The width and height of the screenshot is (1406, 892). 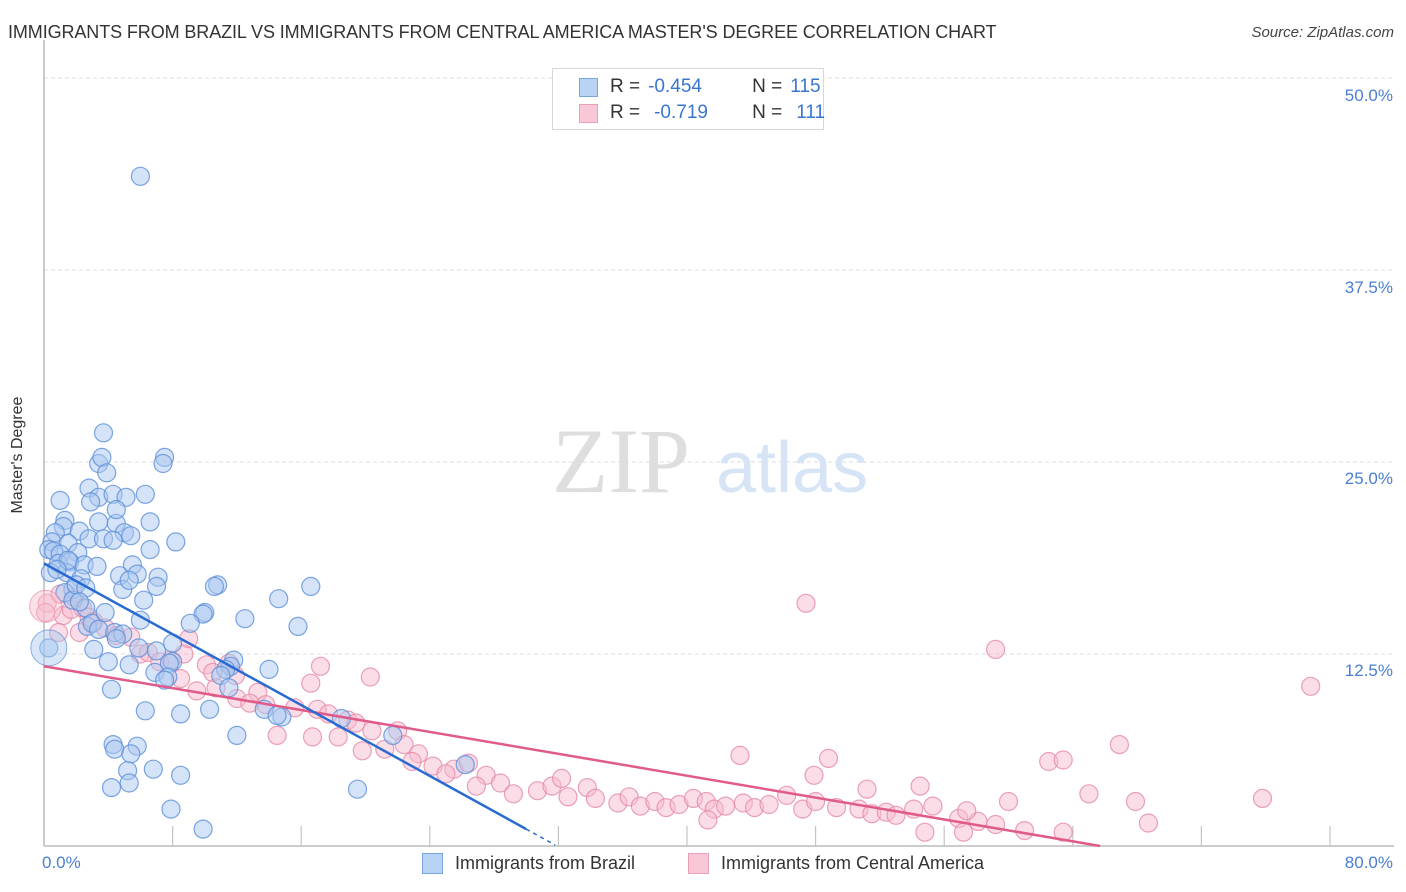 I want to click on r-value-brazil: -0.454, so click(x=675, y=86).